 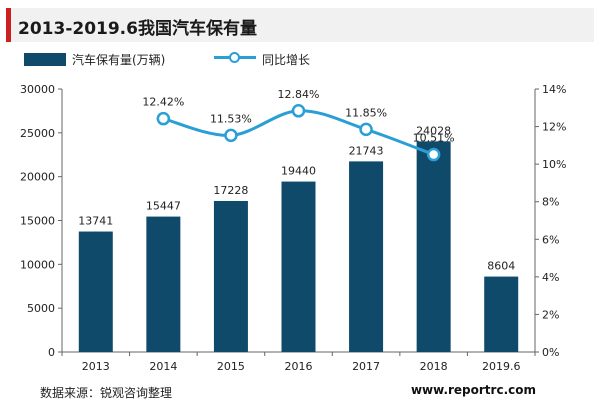 What do you see at coordinates (37, 264) in the screenshot?
I see `y-left-tick-label: 10000` at bounding box center [37, 264].